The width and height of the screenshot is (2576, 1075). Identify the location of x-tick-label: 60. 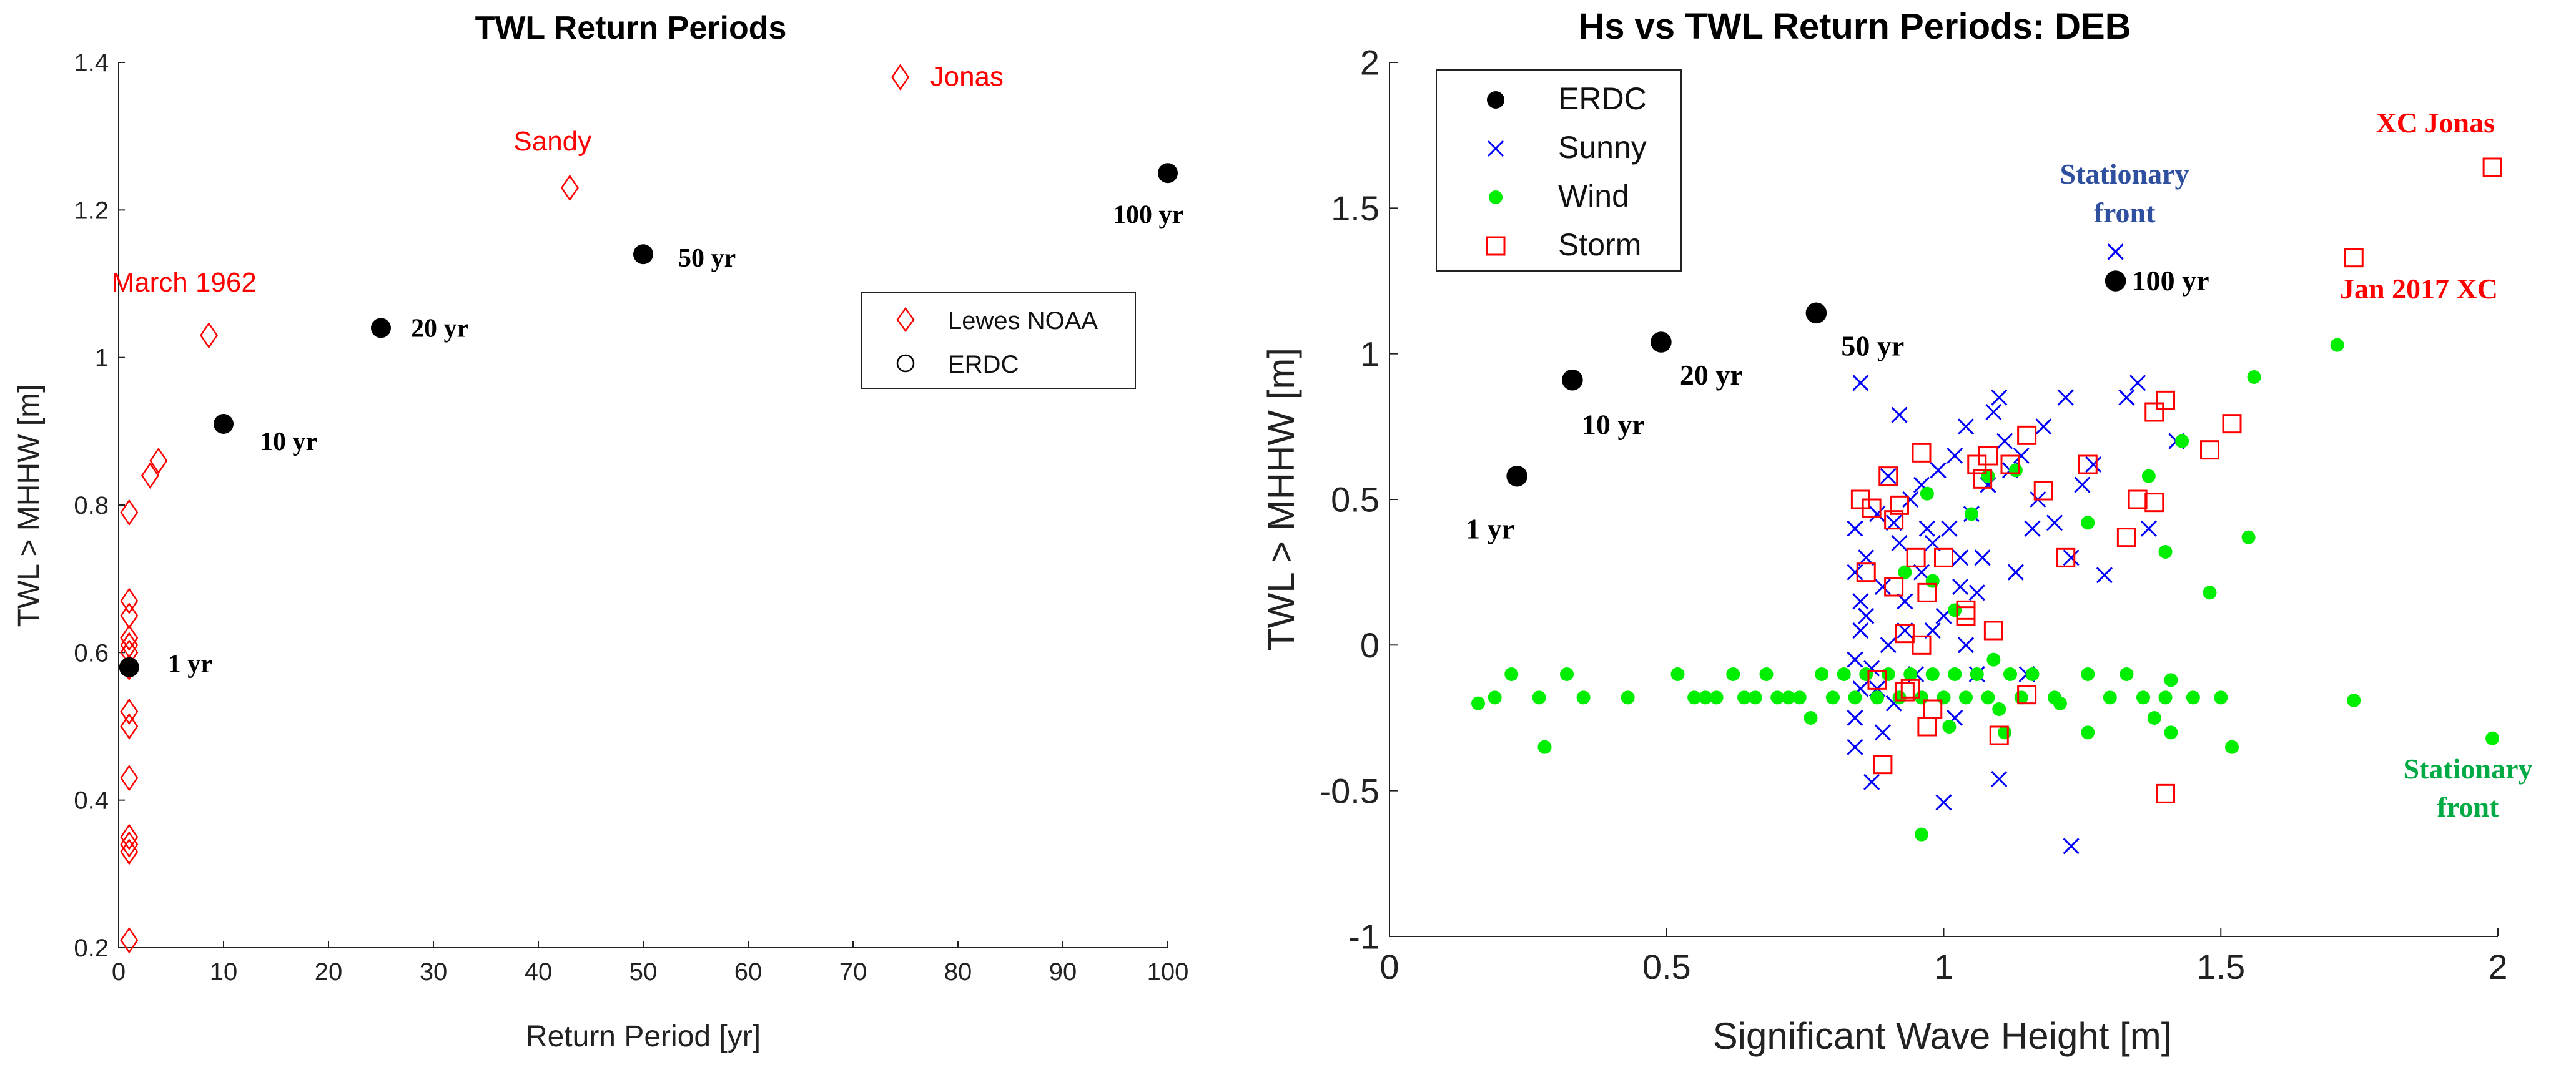
(748, 972).